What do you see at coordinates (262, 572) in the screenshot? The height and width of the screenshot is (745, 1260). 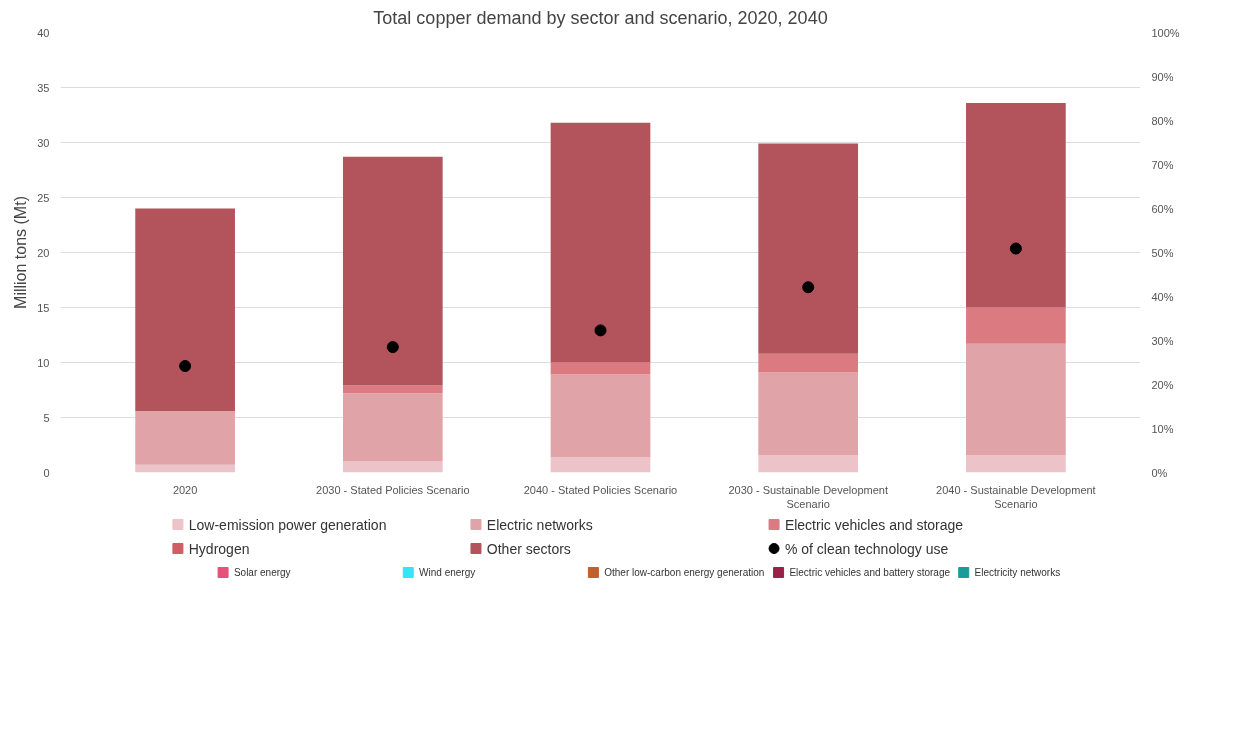 I see `legend-label: Solar energy` at bounding box center [262, 572].